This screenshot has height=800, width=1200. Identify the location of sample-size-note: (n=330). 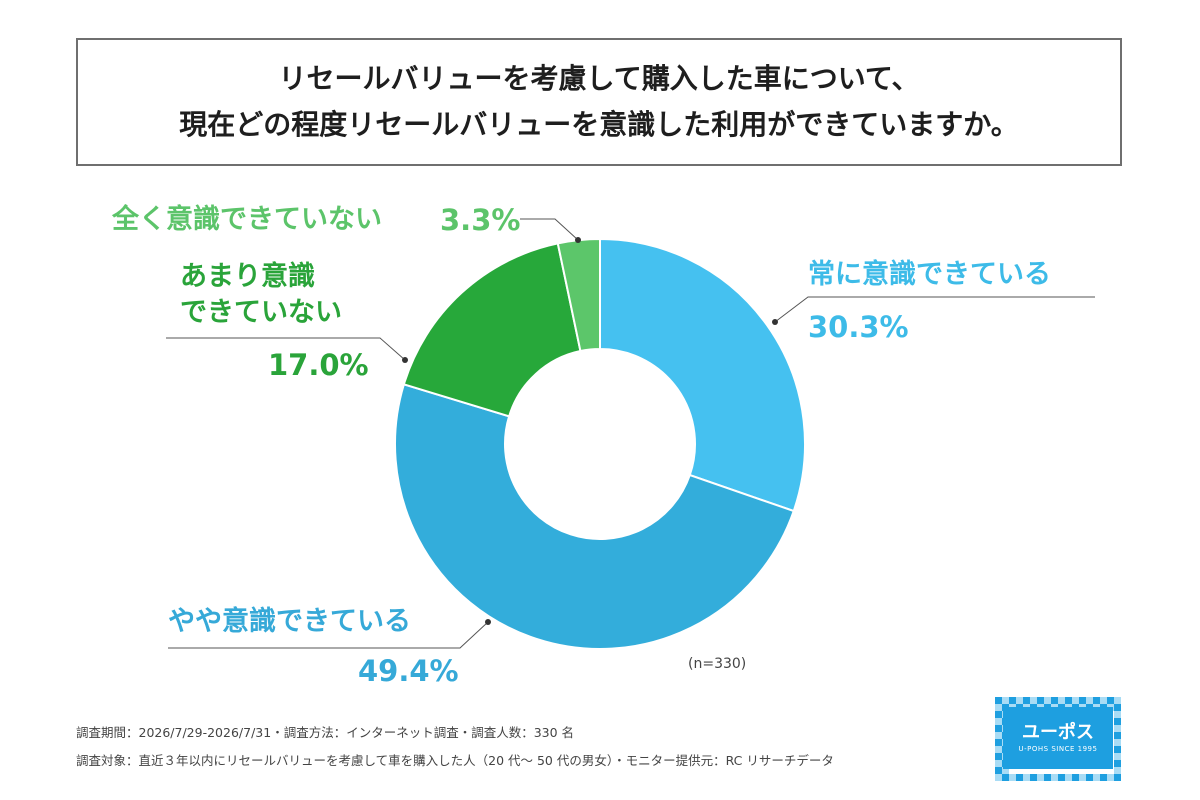
(717, 664).